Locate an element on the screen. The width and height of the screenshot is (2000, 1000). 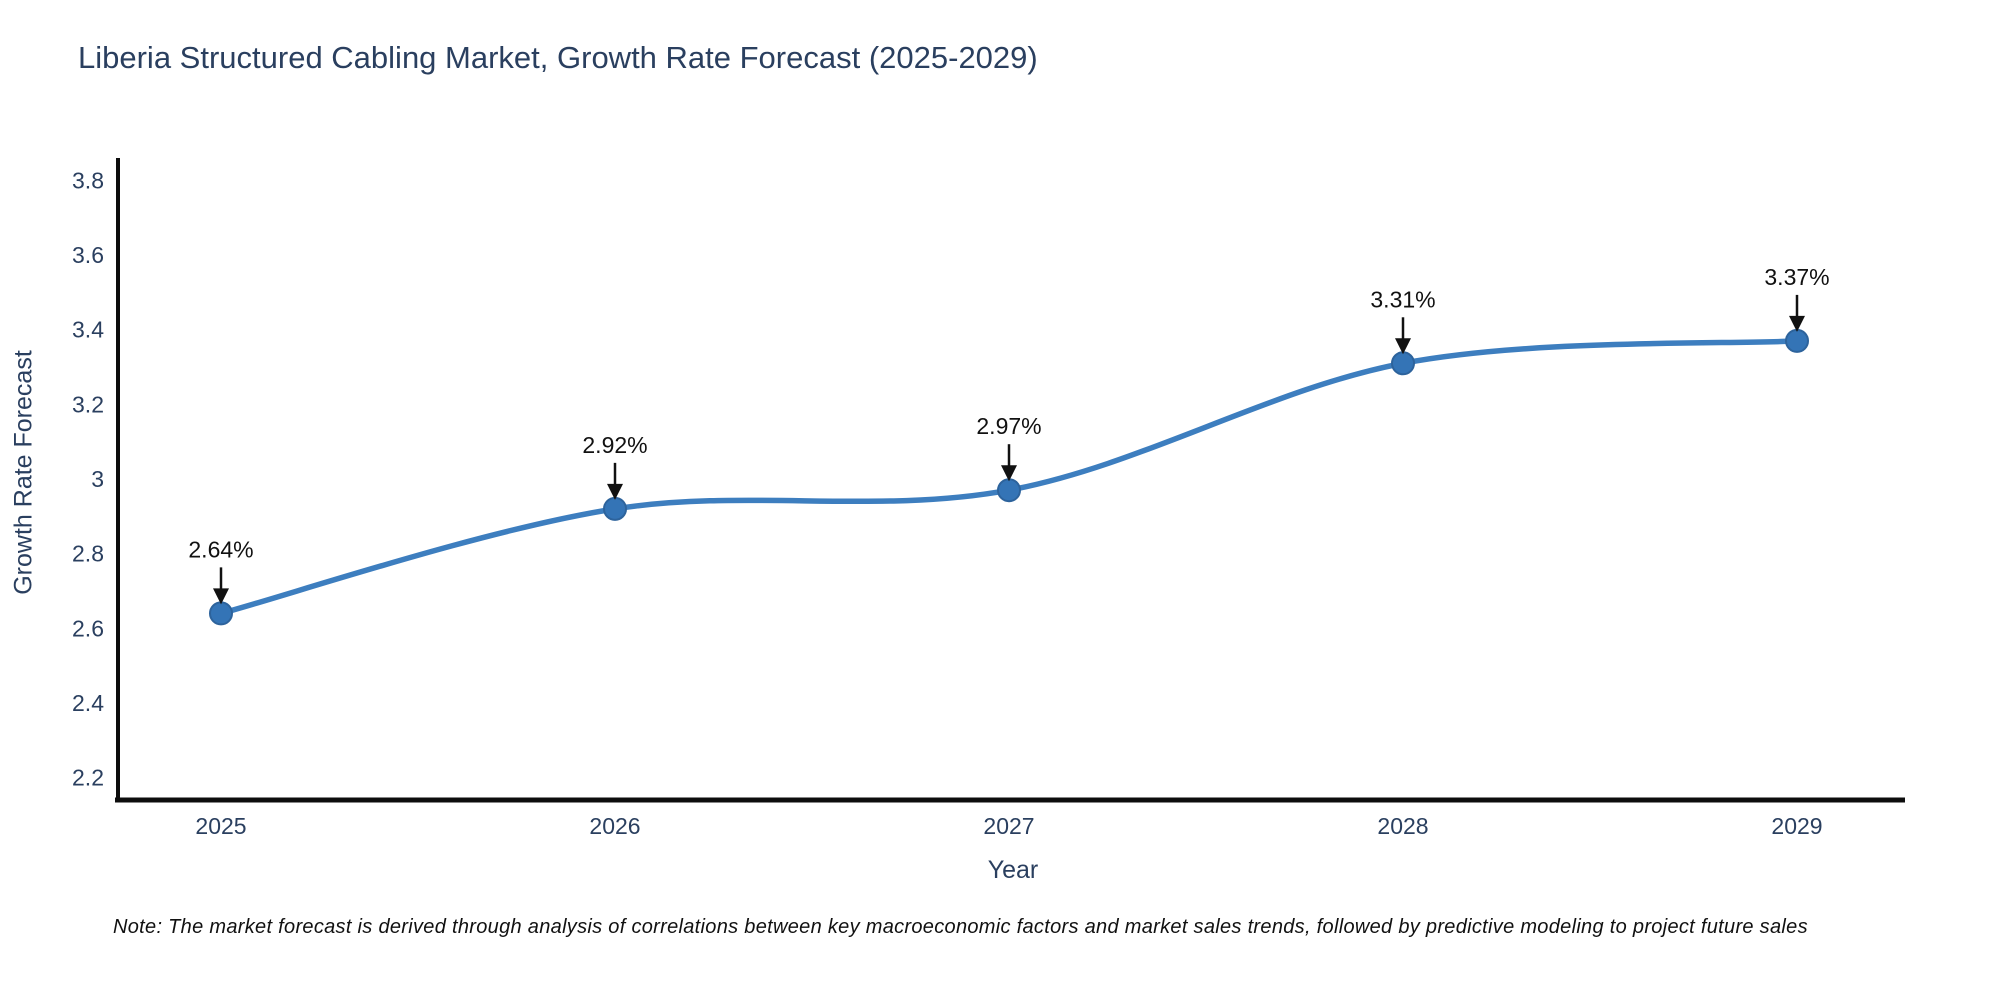
point-annotation-label: 2.64% is located at coordinates (220, 549).